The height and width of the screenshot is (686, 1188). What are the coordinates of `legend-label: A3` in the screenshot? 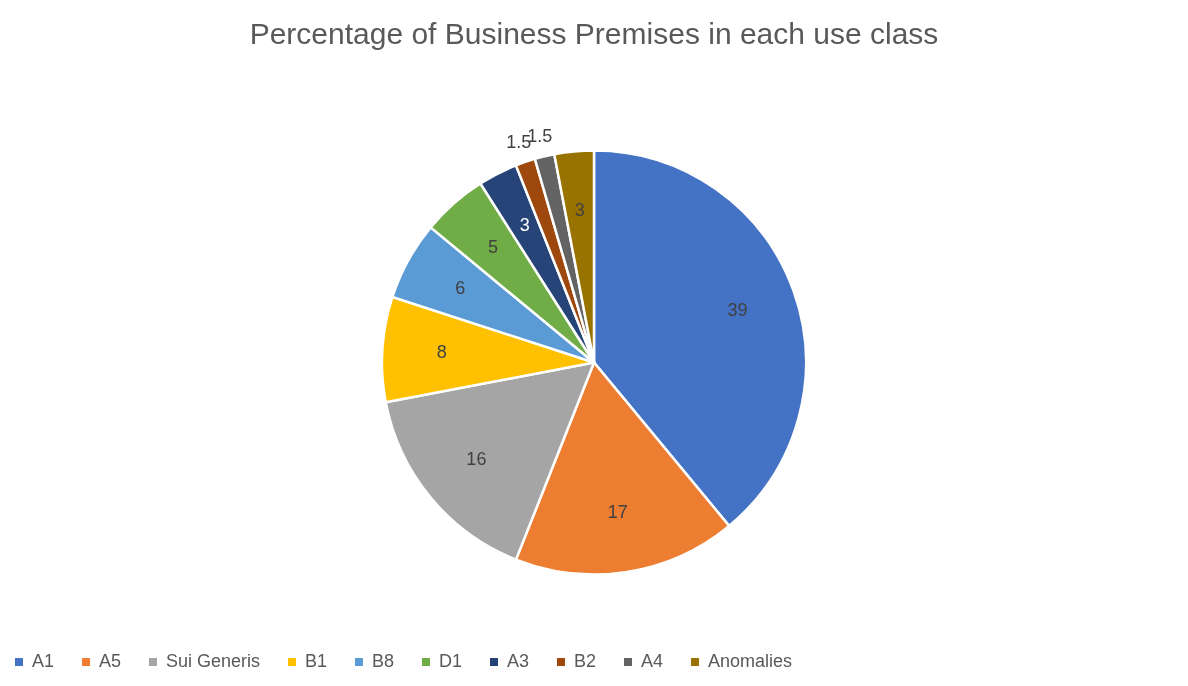 It's located at (518, 661).